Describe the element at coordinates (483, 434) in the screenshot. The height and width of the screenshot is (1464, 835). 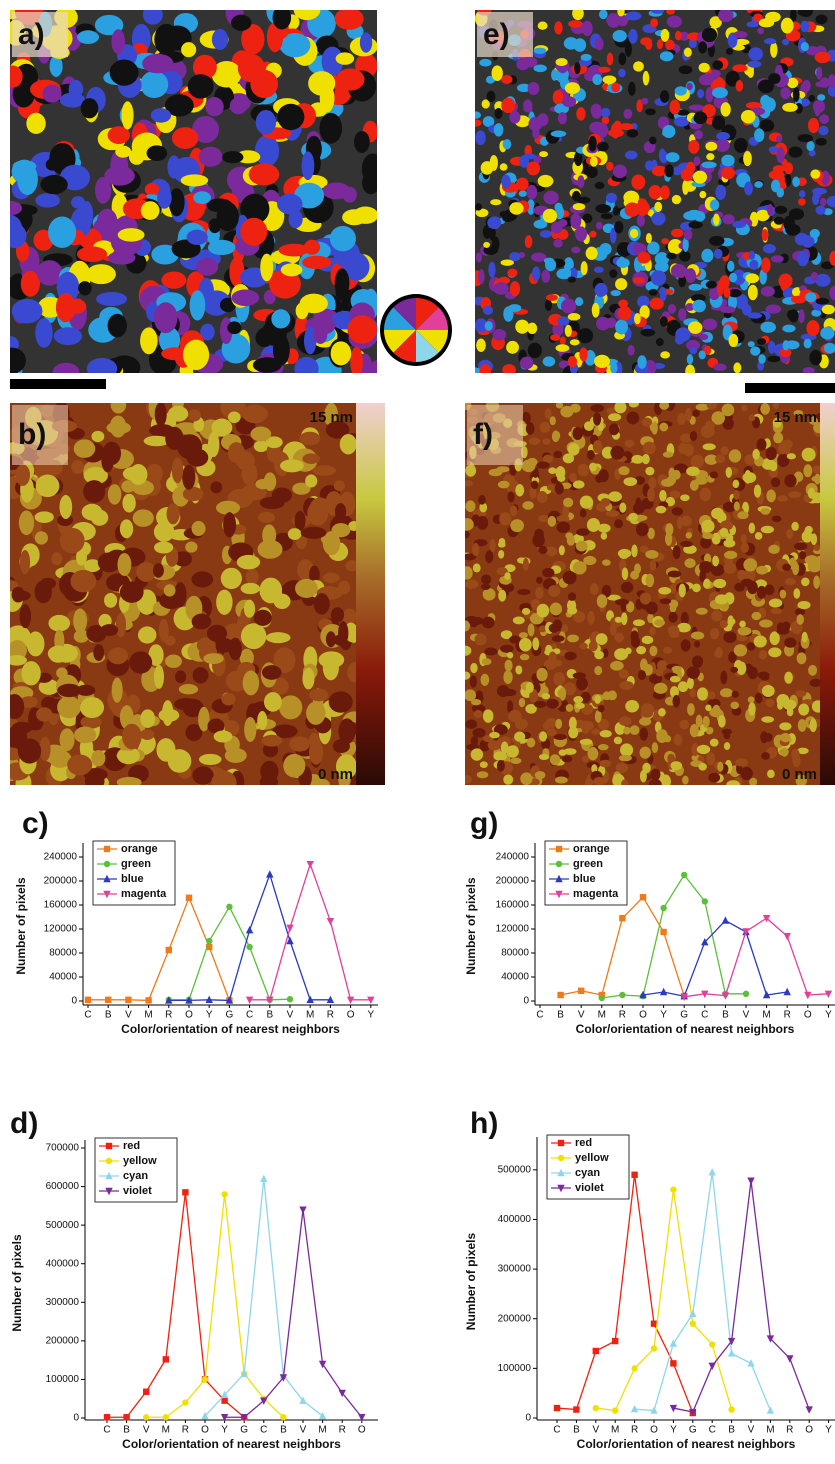
I see `panel-label: f)` at that location.